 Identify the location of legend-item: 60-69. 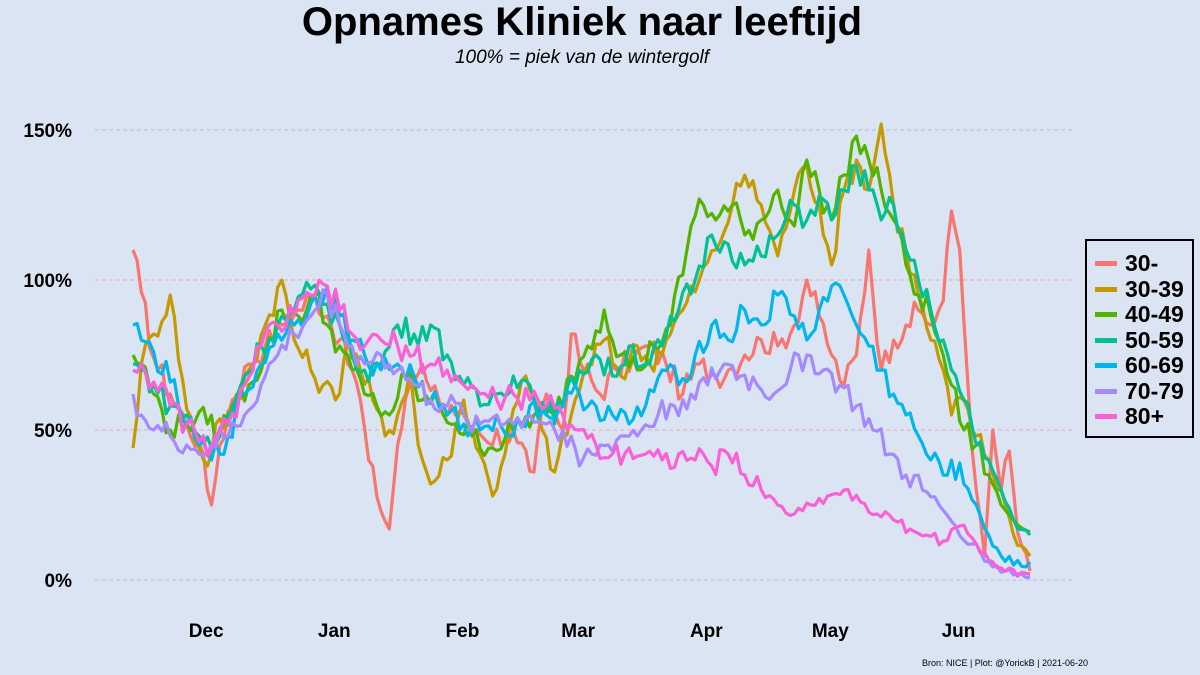
(1143, 365).